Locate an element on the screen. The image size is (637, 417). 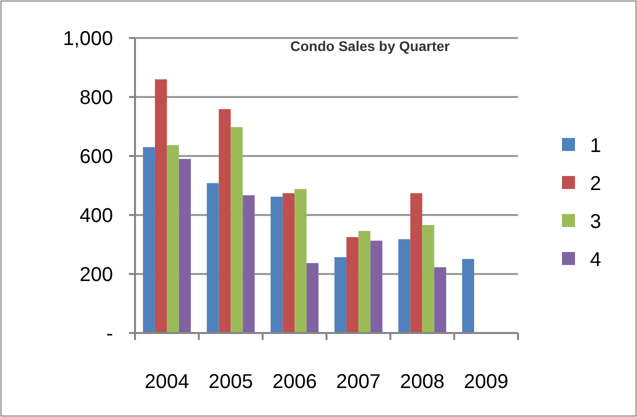
y-tick-label: 1,000 is located at coordinates (87, 39).